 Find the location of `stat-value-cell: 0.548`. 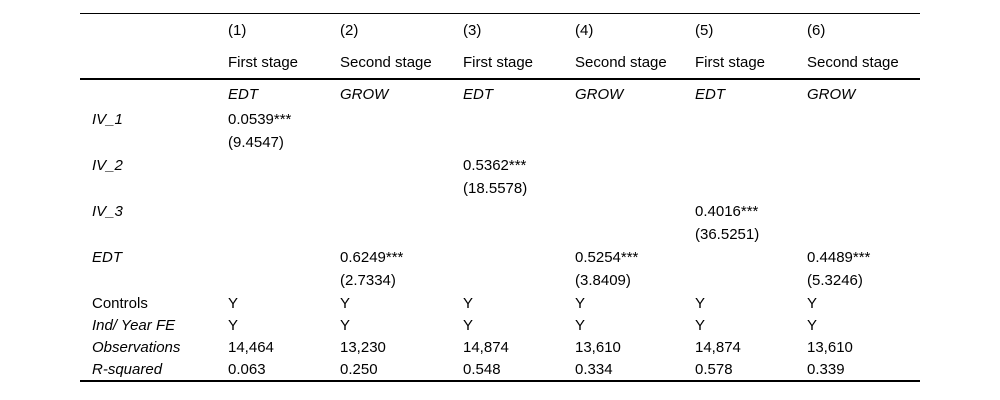

stat-value-cell: 0.548 is located at coordinates (482, 369).